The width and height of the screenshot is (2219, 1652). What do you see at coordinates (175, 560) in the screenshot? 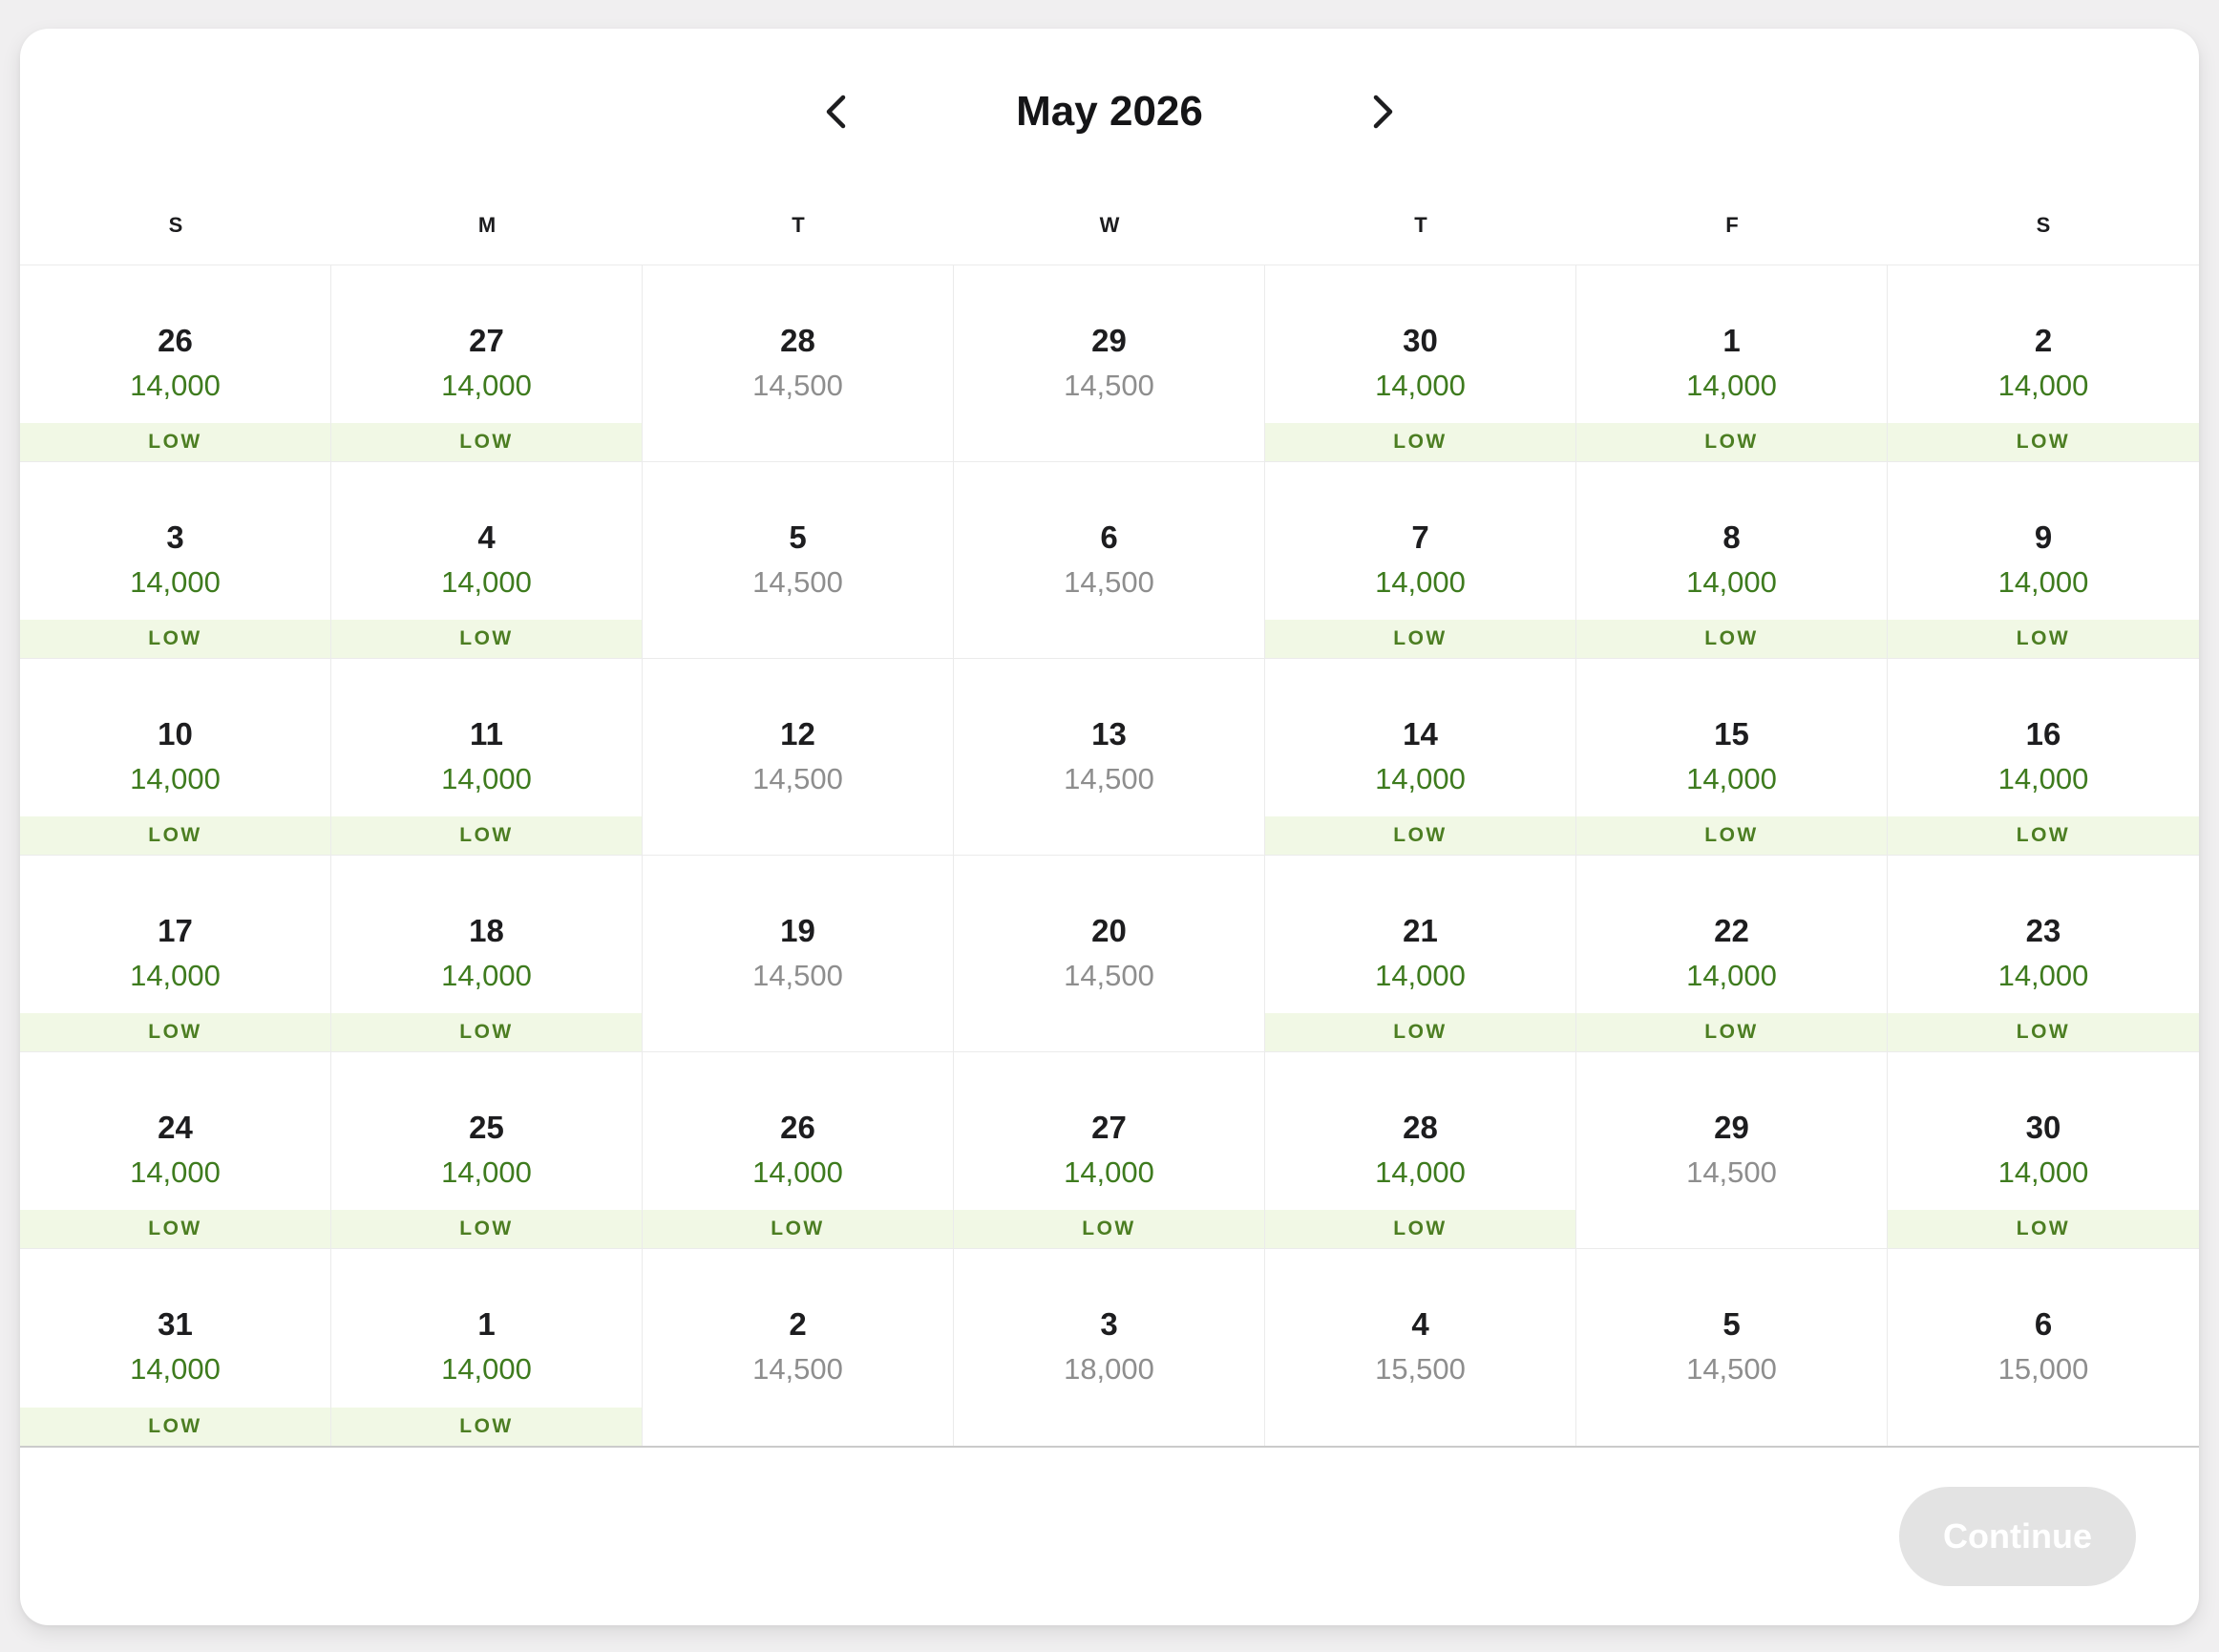
I see `calendar-day-cell: 3 14,000 LOW` at bounding box center [175, 560].